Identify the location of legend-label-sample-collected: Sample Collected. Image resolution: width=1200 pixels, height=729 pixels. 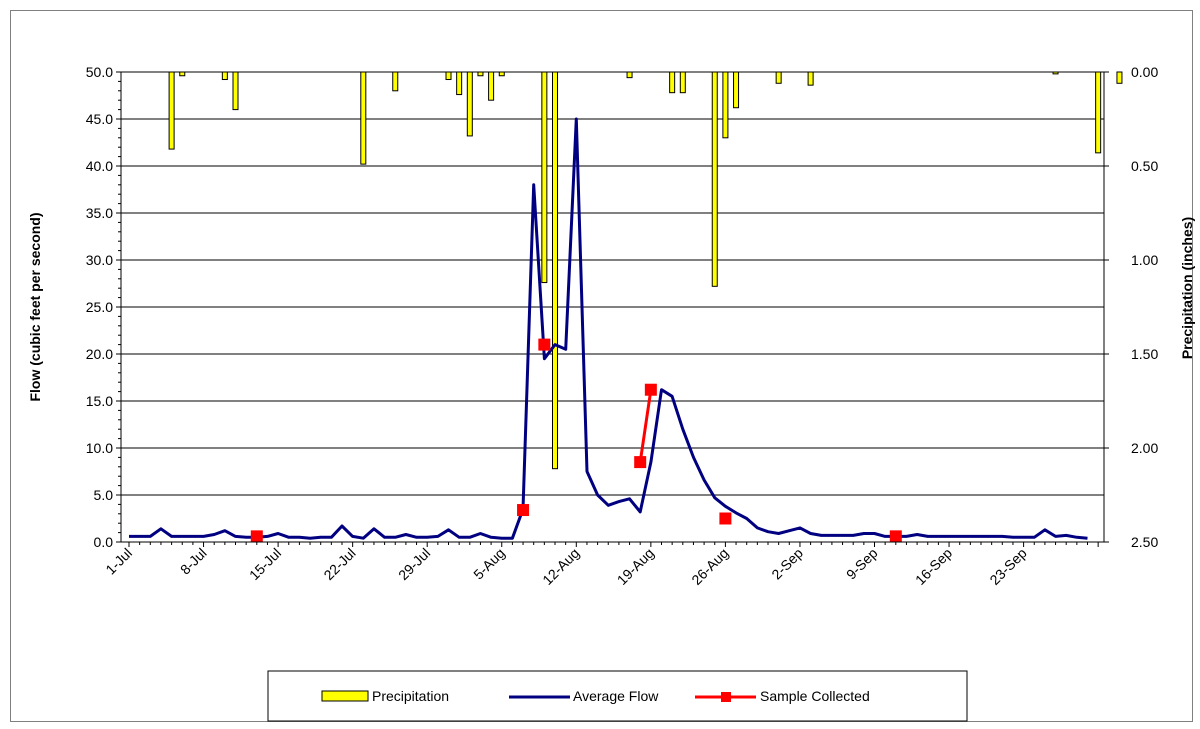
(815, 696).